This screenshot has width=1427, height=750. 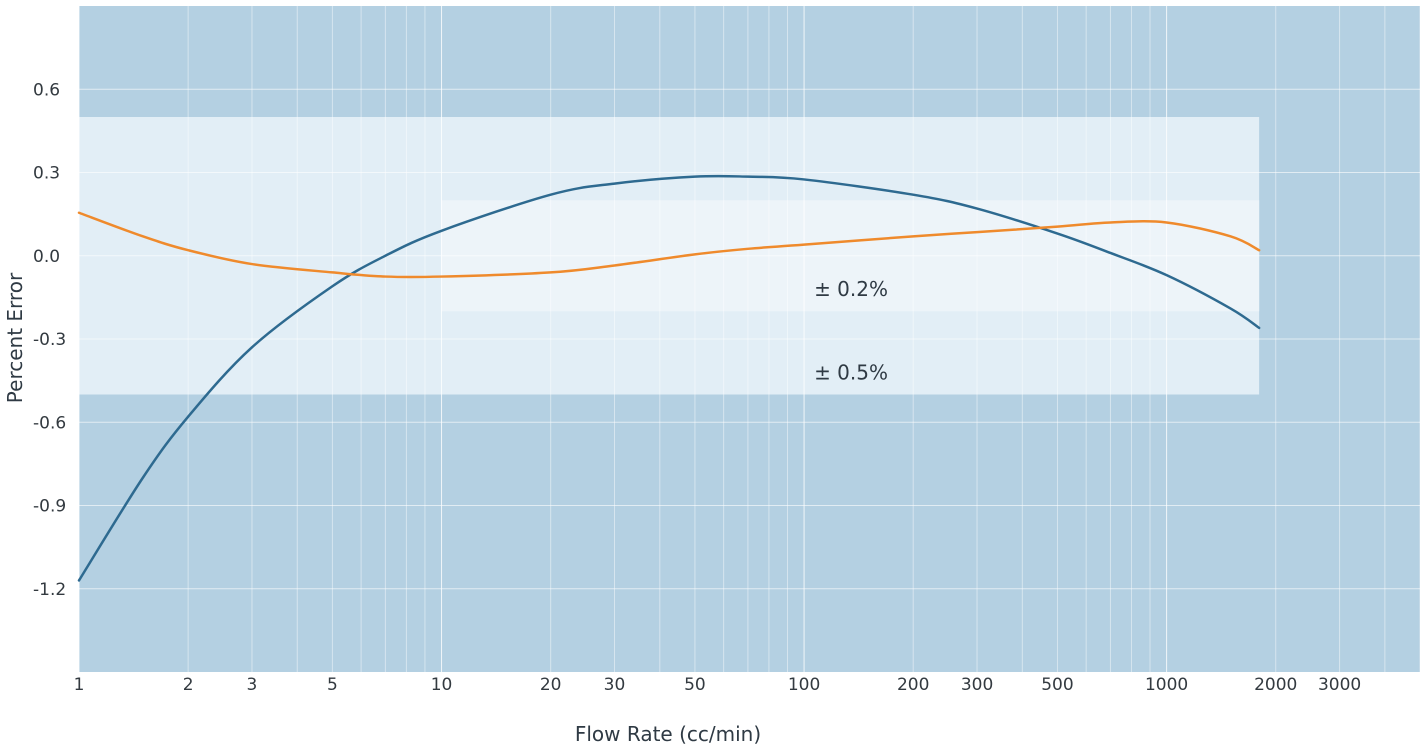 I want to click on x-tick-label: 3000, so click(x=1339, y=685).